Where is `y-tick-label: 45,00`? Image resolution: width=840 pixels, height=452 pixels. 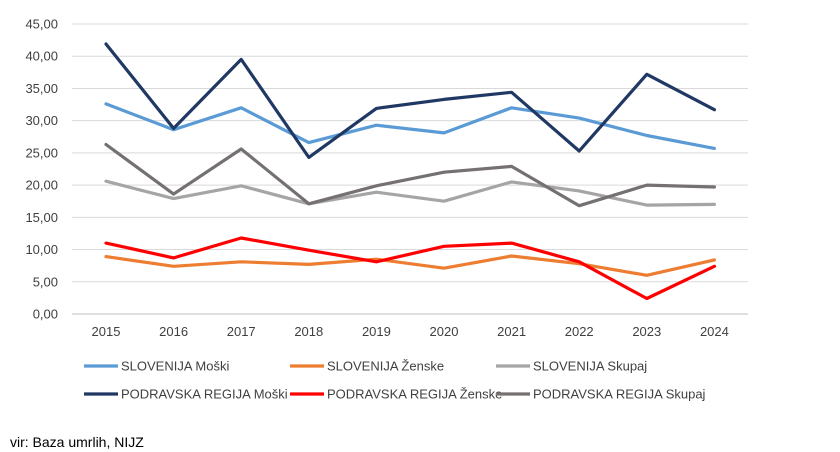 y-tick-label: 45,00 is located at coordinates (41, 24).